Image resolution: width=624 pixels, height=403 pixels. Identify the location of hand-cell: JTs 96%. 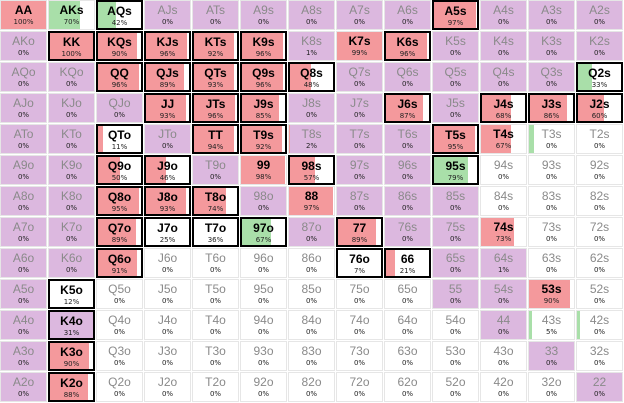
(215, 108).